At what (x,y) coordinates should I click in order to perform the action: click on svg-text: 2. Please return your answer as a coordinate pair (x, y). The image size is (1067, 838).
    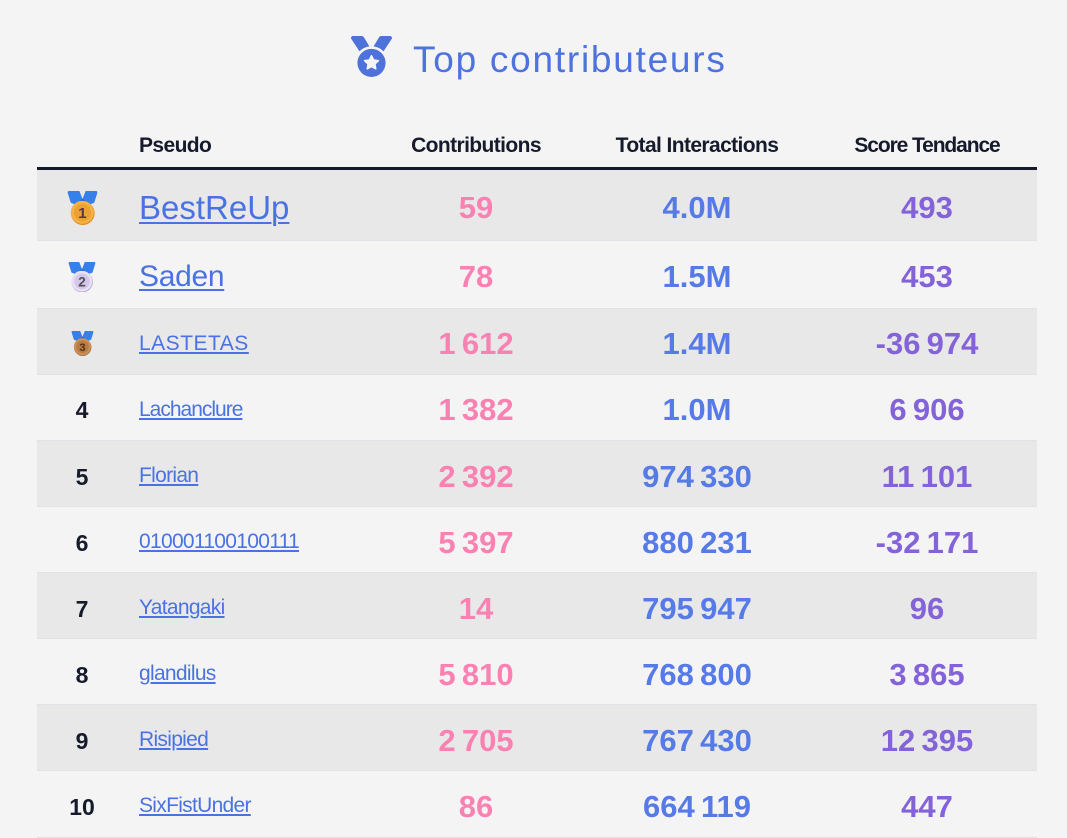
    Looking at the image, I should click on (82, 281).